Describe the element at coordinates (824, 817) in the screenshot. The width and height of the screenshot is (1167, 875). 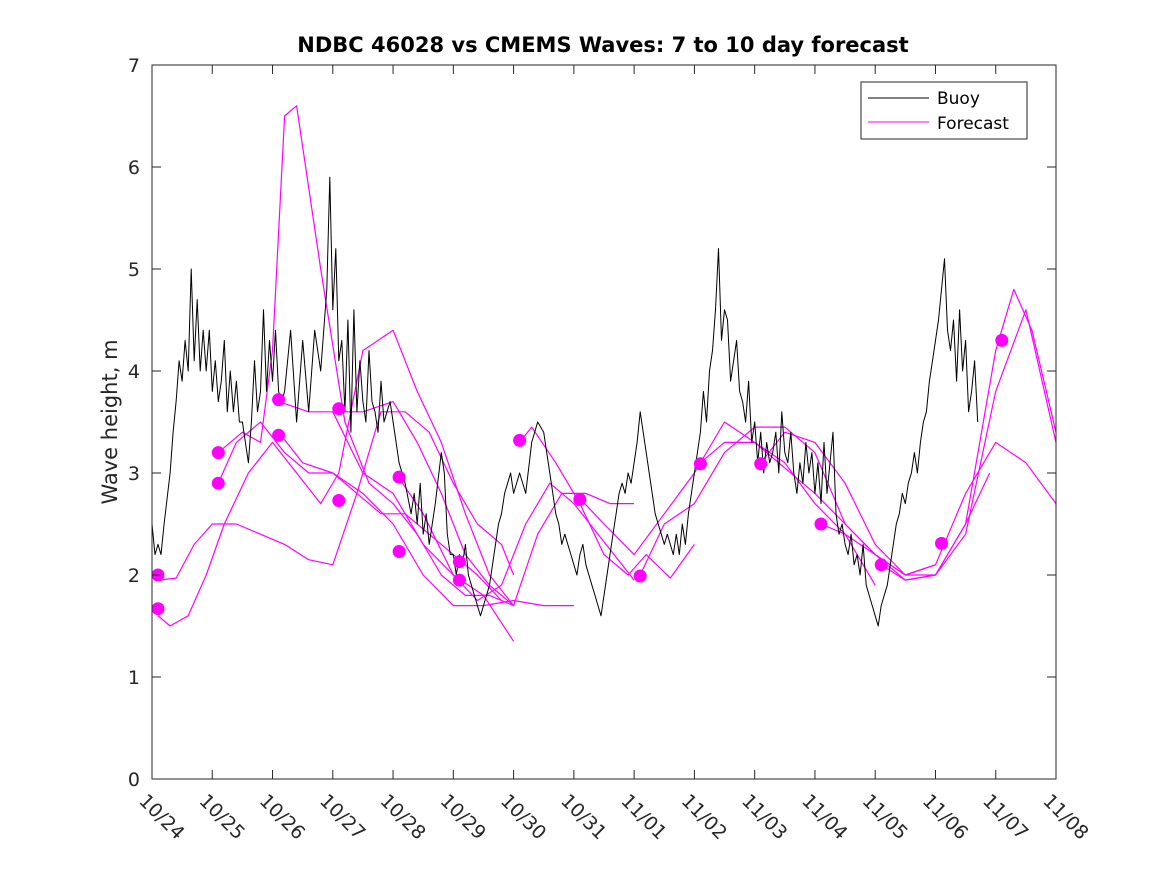
I see `x-tick-label: 11/04` at that location.